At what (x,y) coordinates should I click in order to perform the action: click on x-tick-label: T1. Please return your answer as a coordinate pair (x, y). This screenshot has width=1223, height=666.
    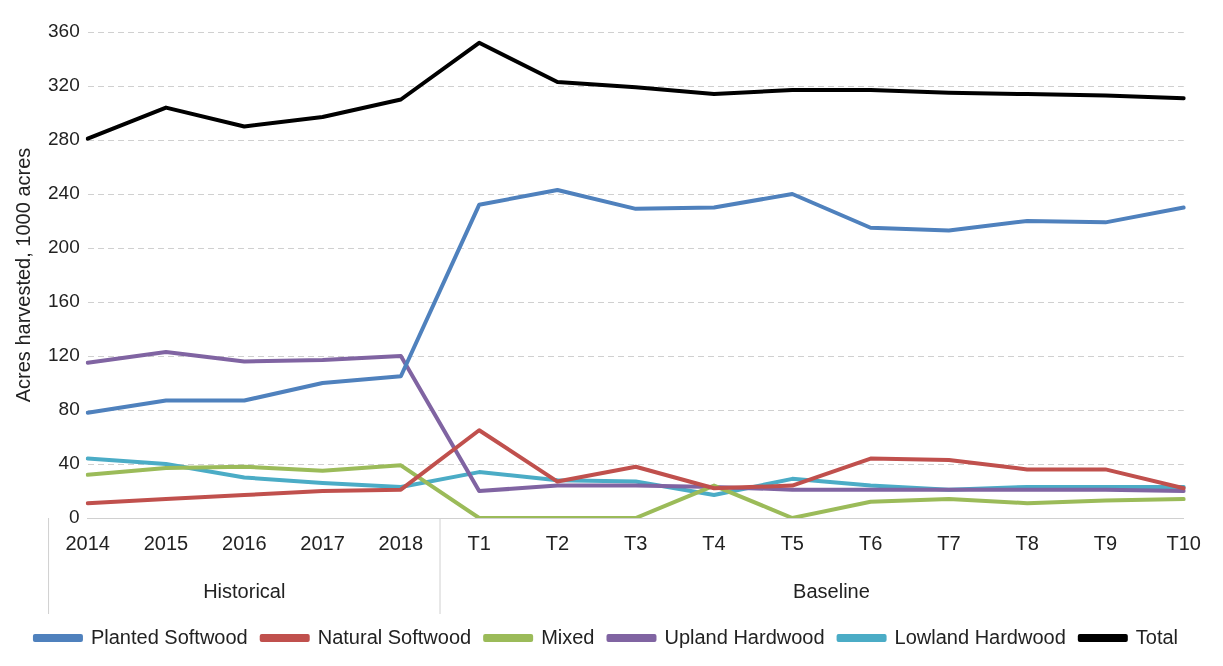
    Looking at the image, I should click on (479, 542).